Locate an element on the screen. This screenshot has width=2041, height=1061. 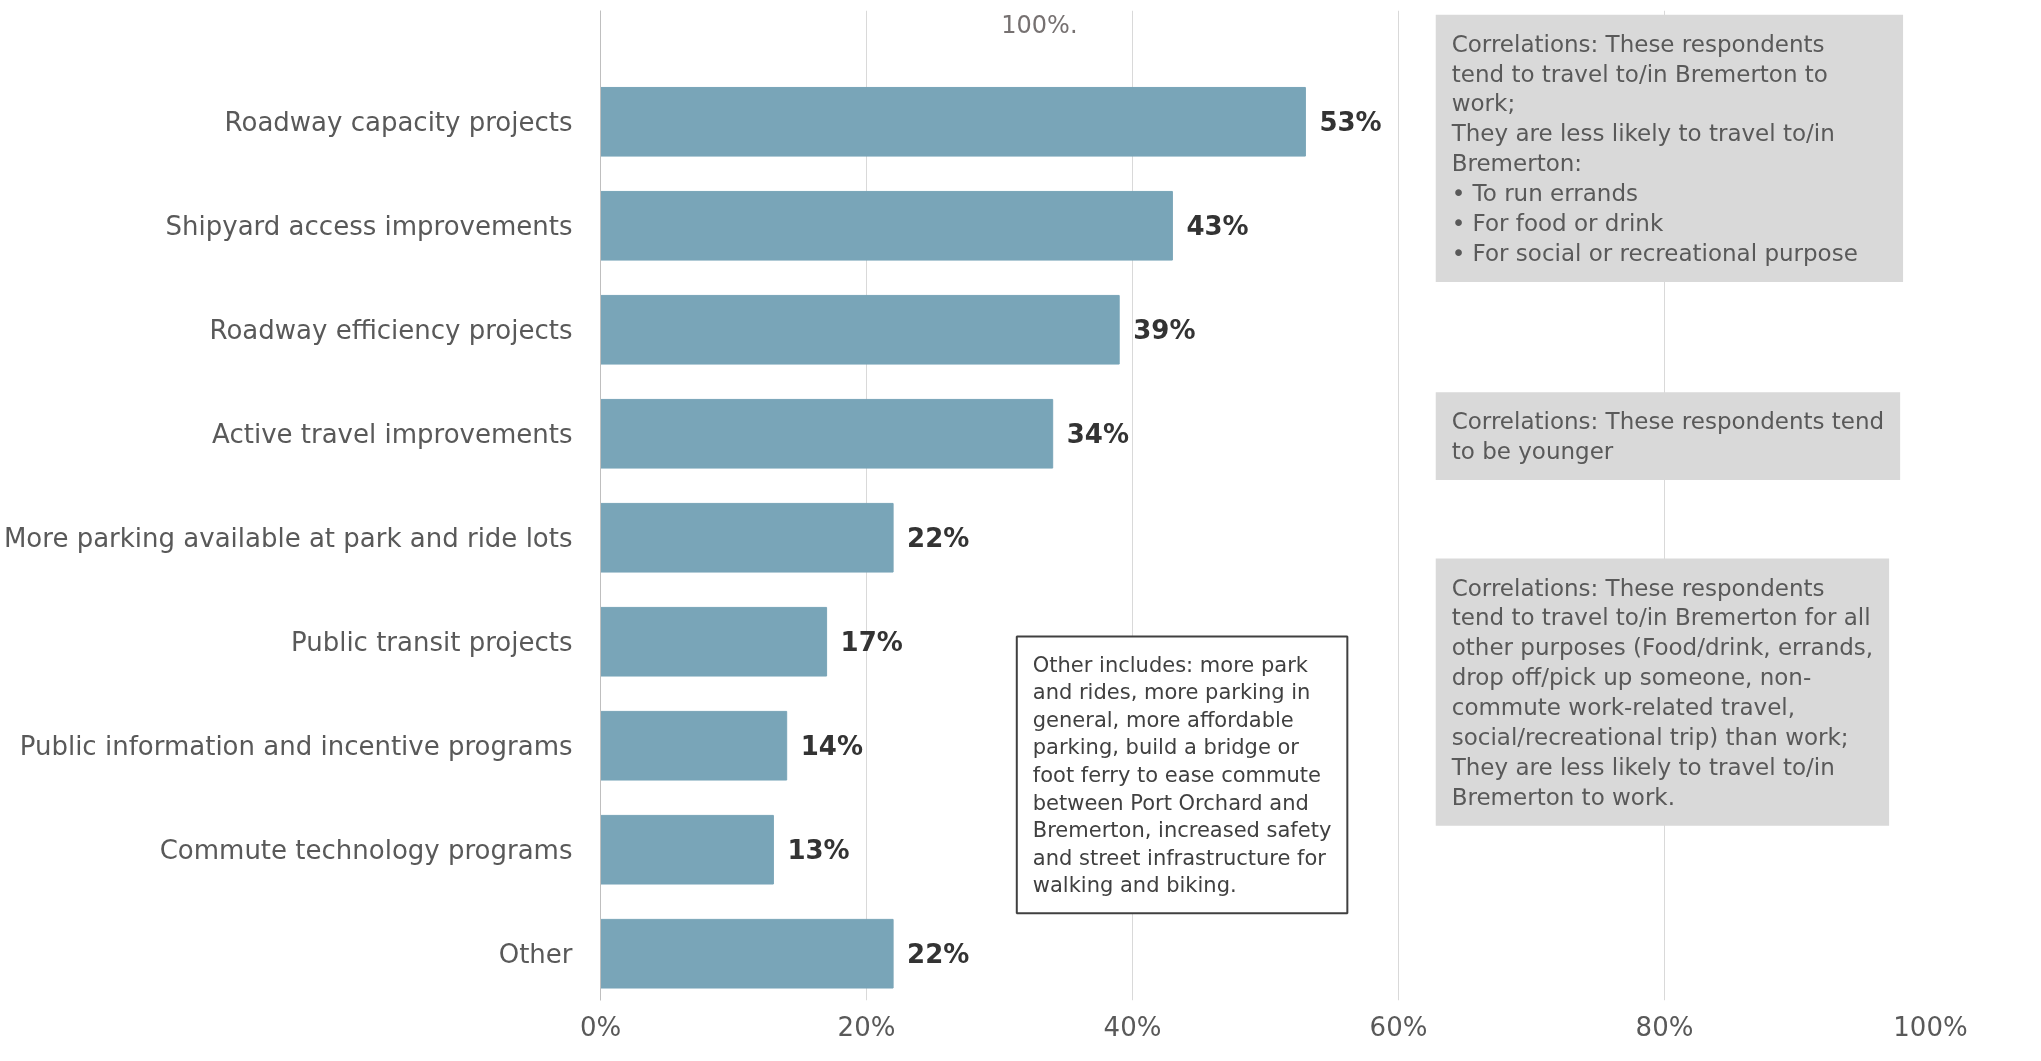
annotation: Correlations: These respondents tend to be younger is located at coordinates (1668, 436).